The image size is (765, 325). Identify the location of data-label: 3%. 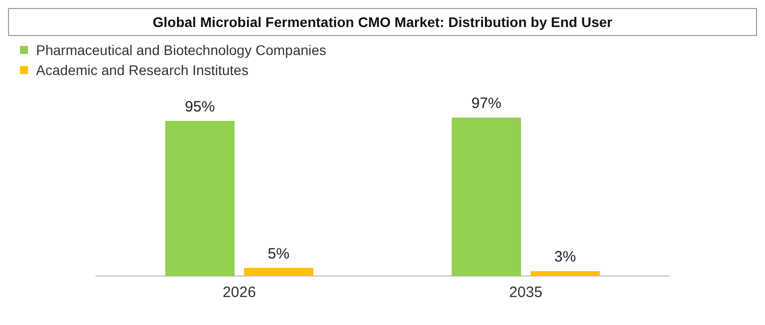
(565, 257).